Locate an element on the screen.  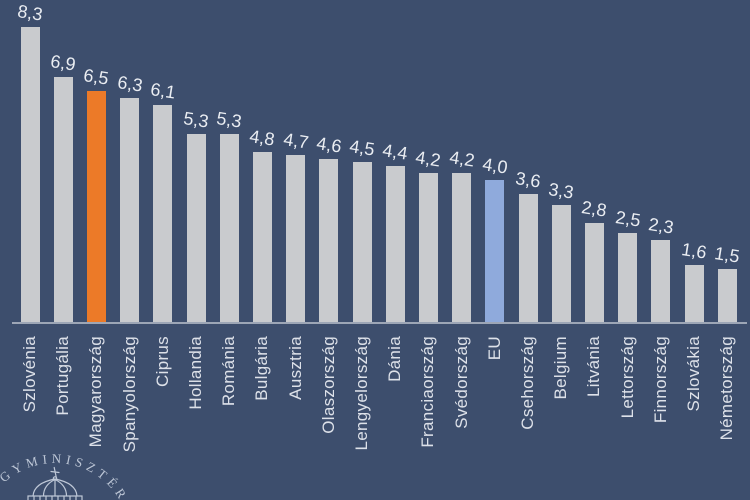
bar-value-label: 4,8 is located at coordinates (262, 137).